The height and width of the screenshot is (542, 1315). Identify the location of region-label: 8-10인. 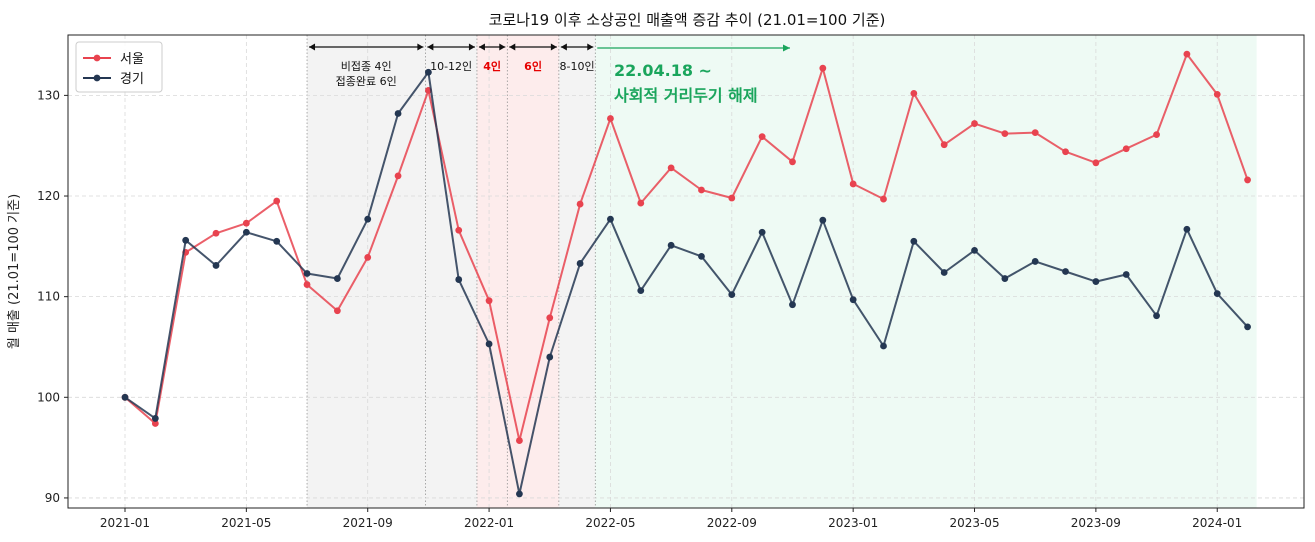
(577, 66).